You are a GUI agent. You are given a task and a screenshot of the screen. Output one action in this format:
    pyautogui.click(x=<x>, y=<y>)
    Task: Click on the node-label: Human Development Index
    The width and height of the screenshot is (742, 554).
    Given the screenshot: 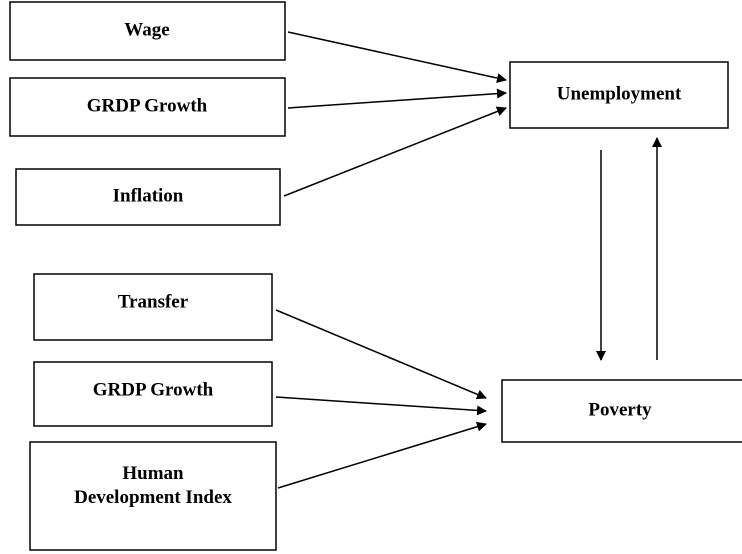 What is the action you would take?
    pyautogui.click(x=153, y=485)
    